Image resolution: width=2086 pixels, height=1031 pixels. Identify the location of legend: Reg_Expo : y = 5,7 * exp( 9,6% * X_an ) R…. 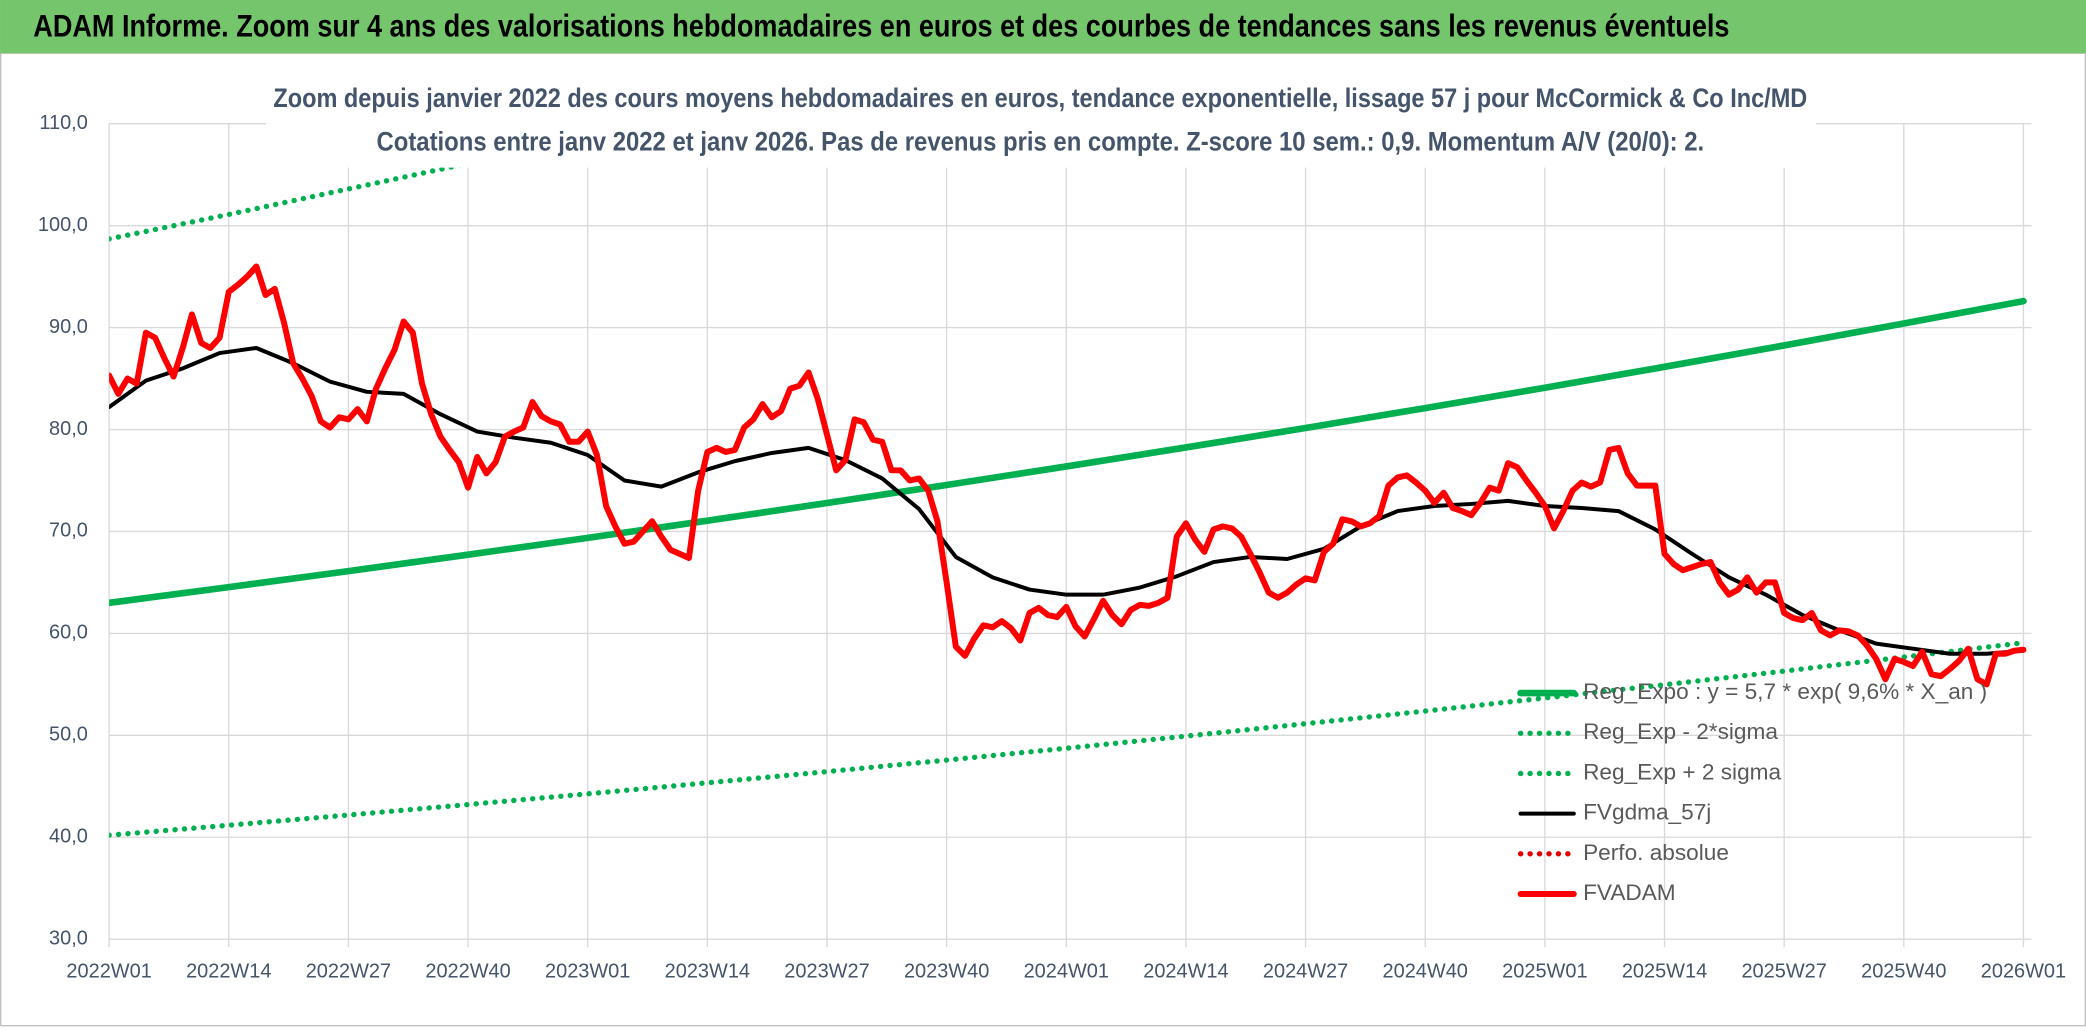
(1752, 792).